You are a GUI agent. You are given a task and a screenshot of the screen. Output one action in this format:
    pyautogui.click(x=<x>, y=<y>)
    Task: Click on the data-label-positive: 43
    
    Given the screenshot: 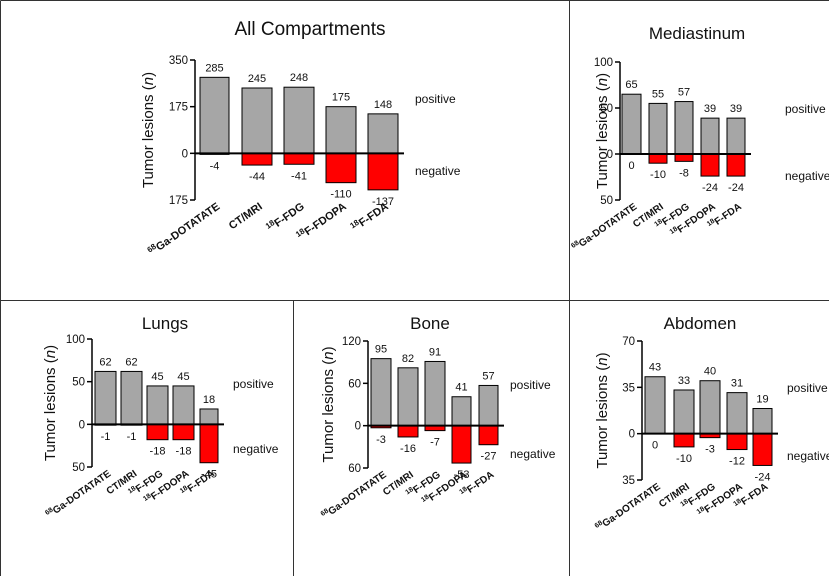 What is the action you would take?
    pyautogui.click(x=655, y=368)
    